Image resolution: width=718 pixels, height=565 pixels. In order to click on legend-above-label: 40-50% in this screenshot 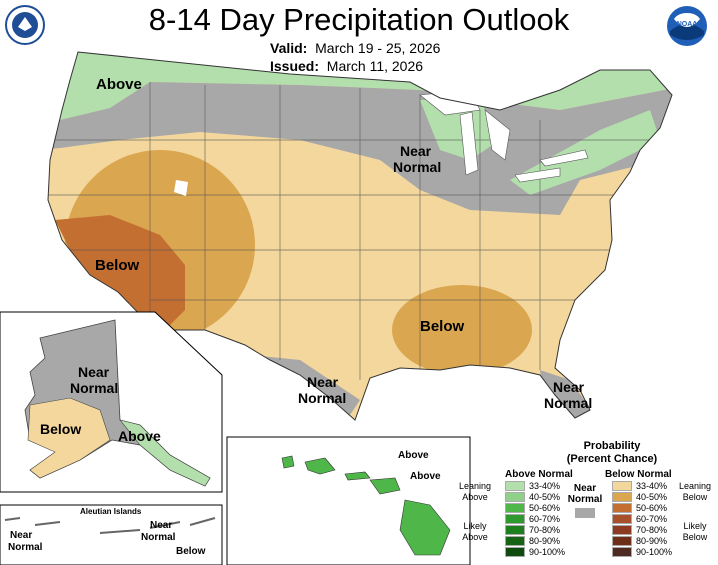, I will do `click(545, 497)`.